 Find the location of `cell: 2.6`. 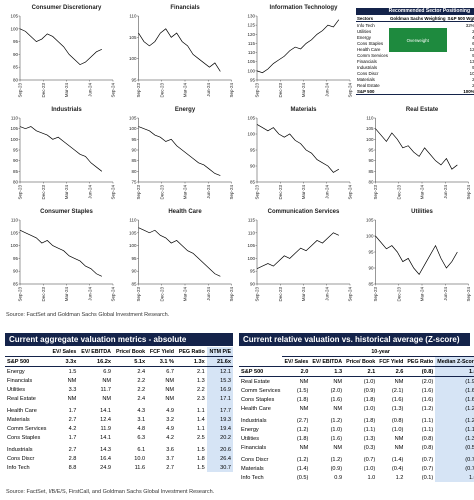

cell: 2.6 is located at coordinates (391, 371).